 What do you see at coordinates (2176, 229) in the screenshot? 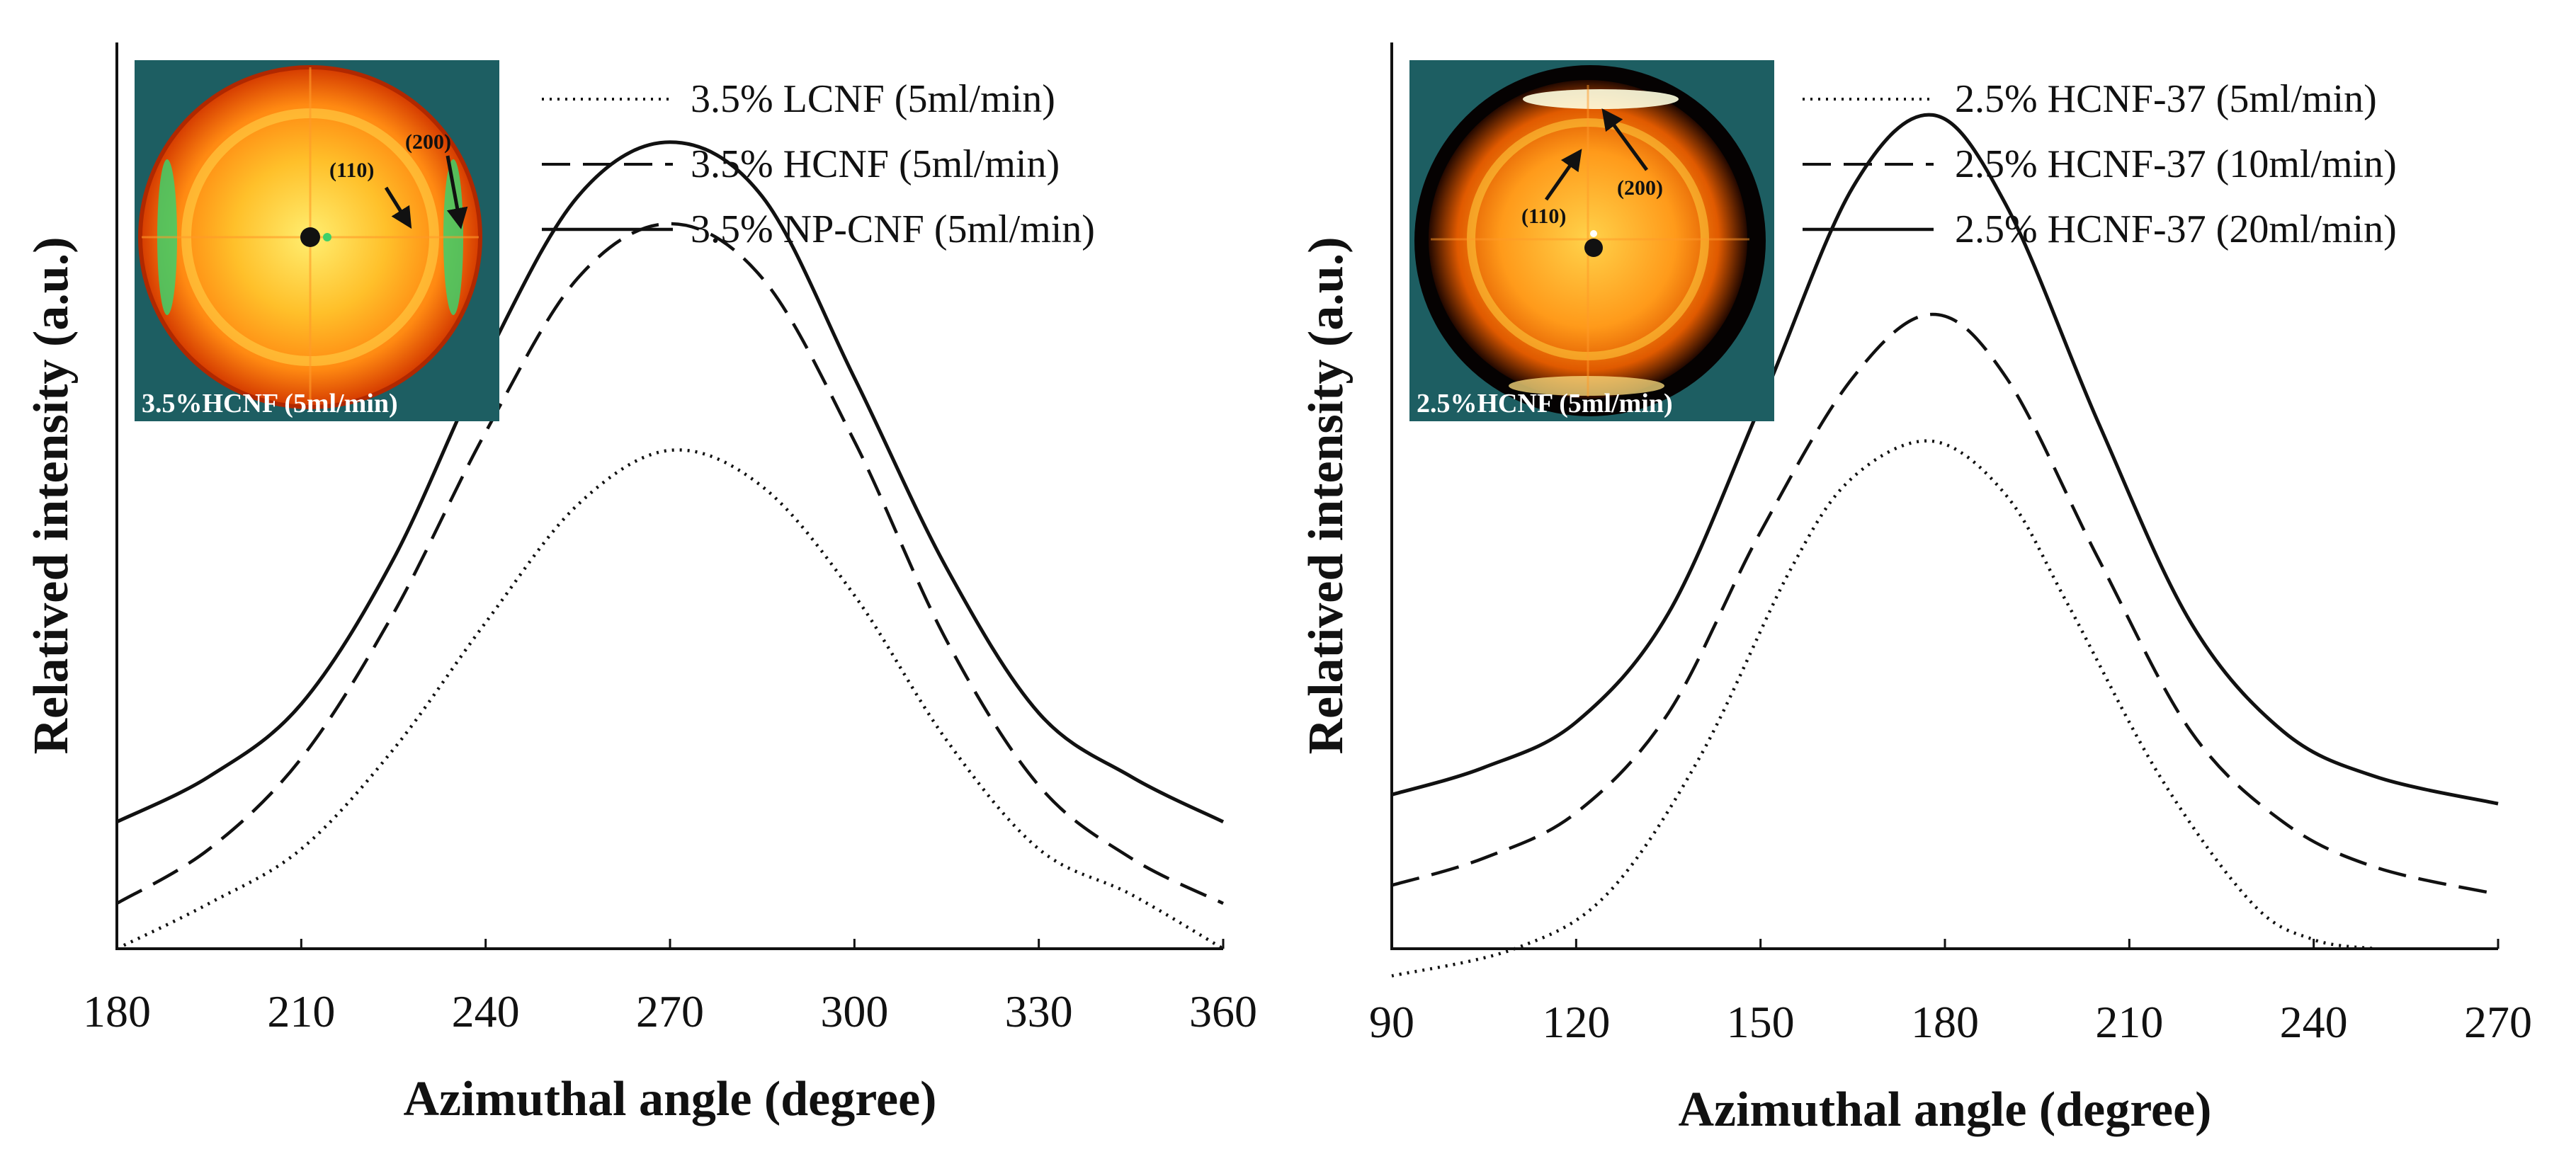
I see `legend-label: 2.5% HCNF-37 (20ml/min)` at bounding box center [2176, 229].